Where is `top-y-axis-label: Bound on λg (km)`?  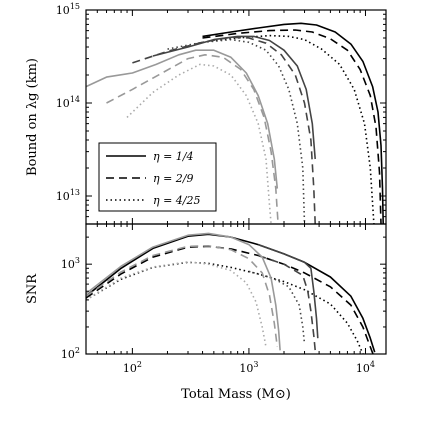
top-y-axis-label: Bound on λg (km) is located at coordinates (32, 117).